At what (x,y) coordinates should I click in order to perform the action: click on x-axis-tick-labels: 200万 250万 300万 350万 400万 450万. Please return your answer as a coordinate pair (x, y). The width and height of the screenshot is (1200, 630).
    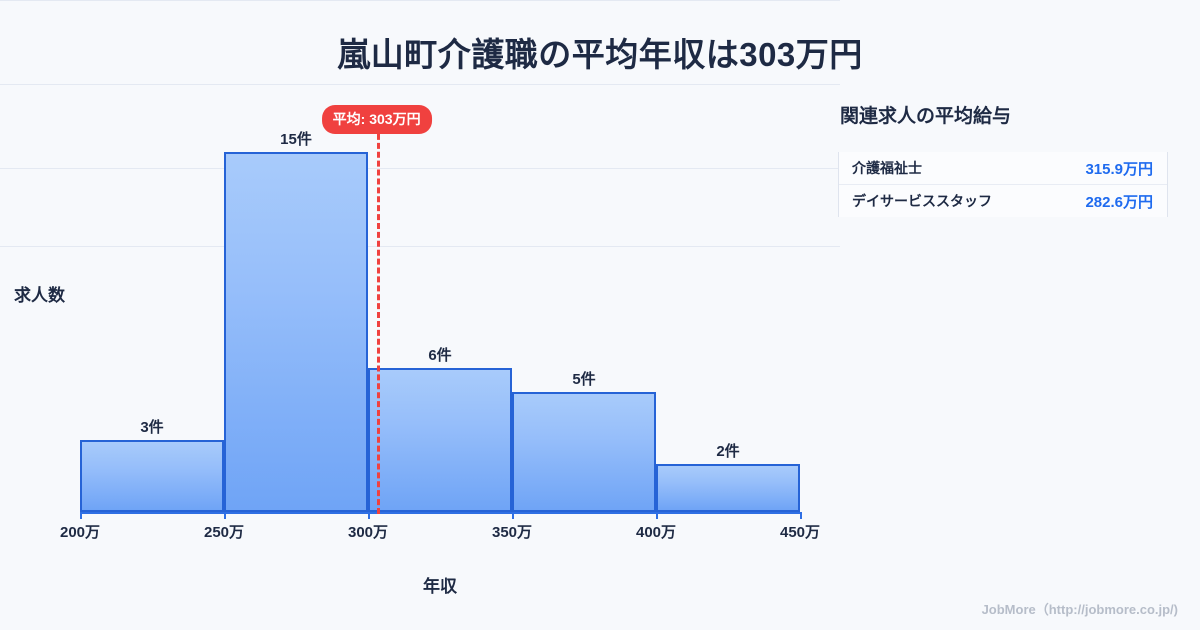
    Looking at the image, I should click on (420, 534).